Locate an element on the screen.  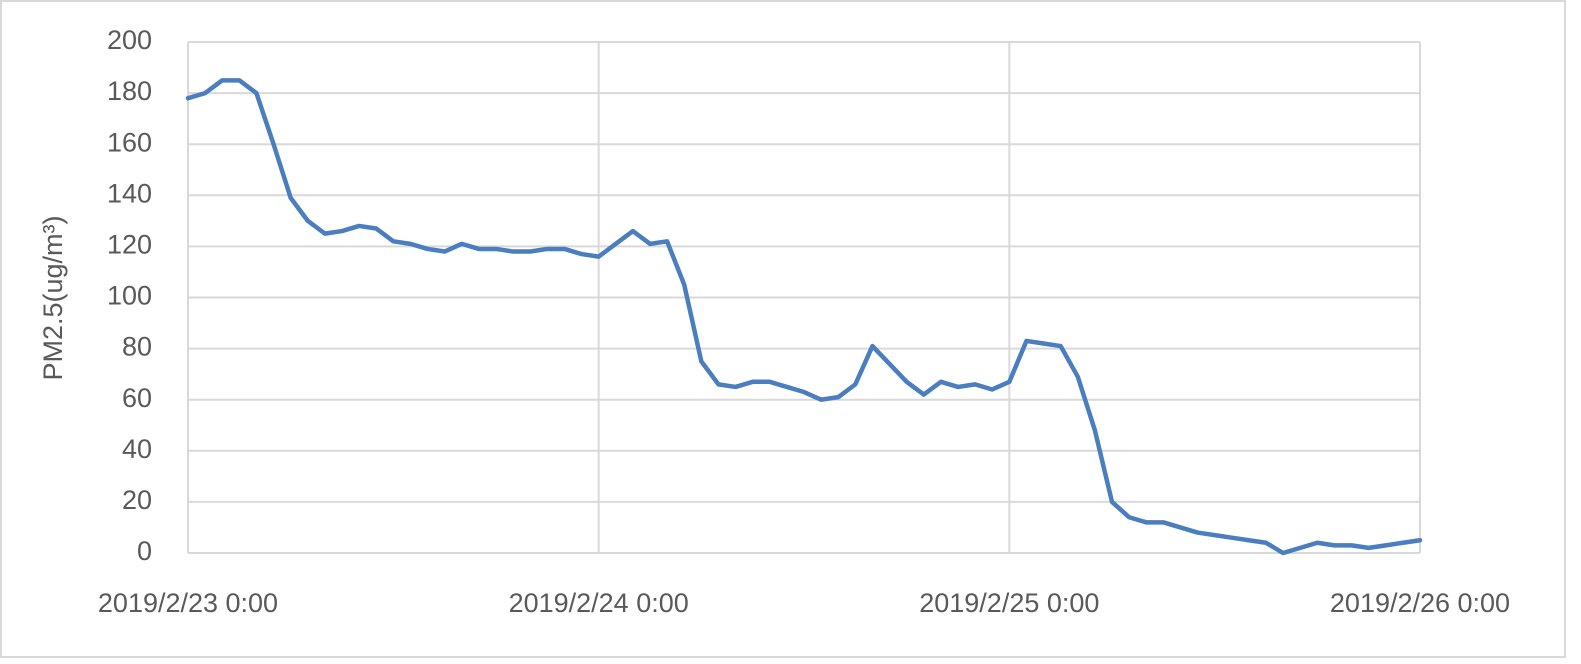
y-tick-label: 80 is located at coordinates (137, 347).